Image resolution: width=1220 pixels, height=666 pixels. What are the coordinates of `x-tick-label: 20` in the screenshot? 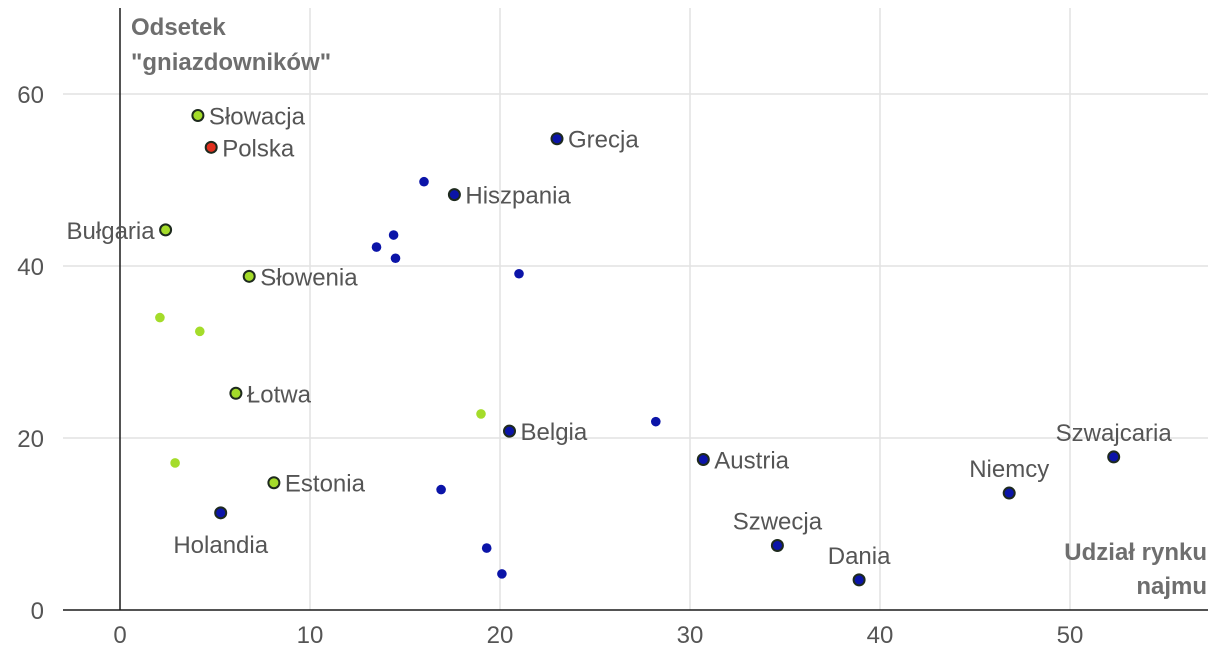 It's located at (500, 635).